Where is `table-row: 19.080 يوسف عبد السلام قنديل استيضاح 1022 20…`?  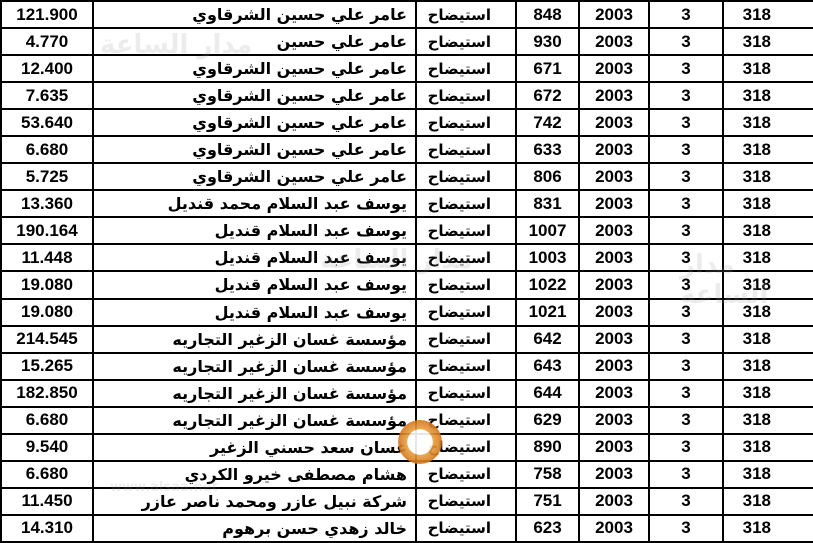
table-row: 19.080 يوسف عبد السلام قنديل استيضاح 1022 20… is located at coordinates (406, 285).